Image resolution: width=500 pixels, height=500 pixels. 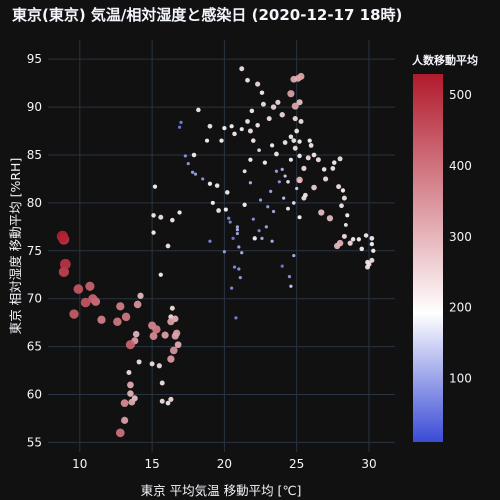 What do you see at coordinates (34, 250) in the screenshot?
I see `y-tick-labels: 55 60 65 70 75 80 85 90 95` at bounding box center [34, 250].